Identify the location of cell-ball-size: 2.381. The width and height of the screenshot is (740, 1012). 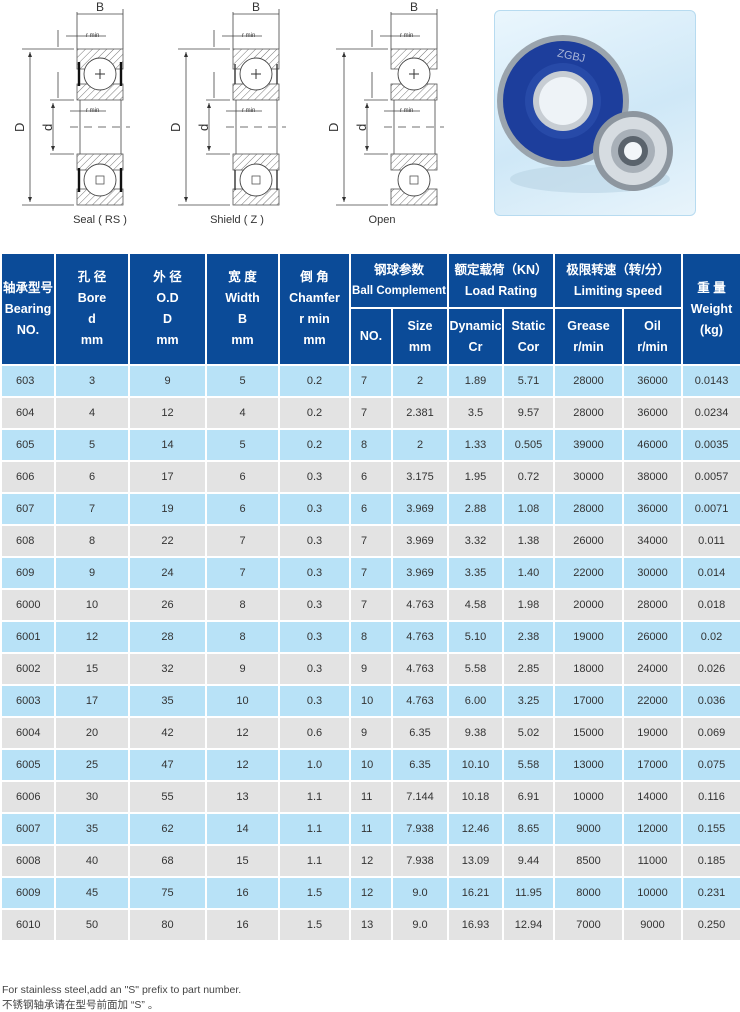
(420, 413).